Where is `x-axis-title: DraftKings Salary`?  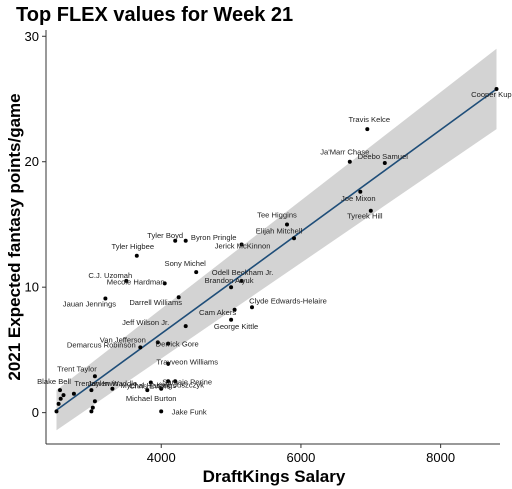
x-axis-title: DraftKings Salary is located at coordinates (274, 476).